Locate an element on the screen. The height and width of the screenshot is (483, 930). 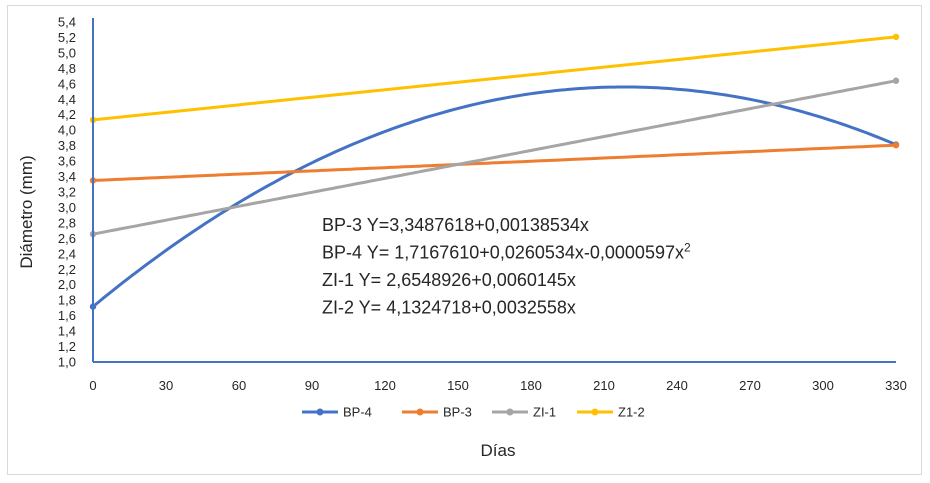
y-tick-label: 3,2 is located at coordinates (67, 192).